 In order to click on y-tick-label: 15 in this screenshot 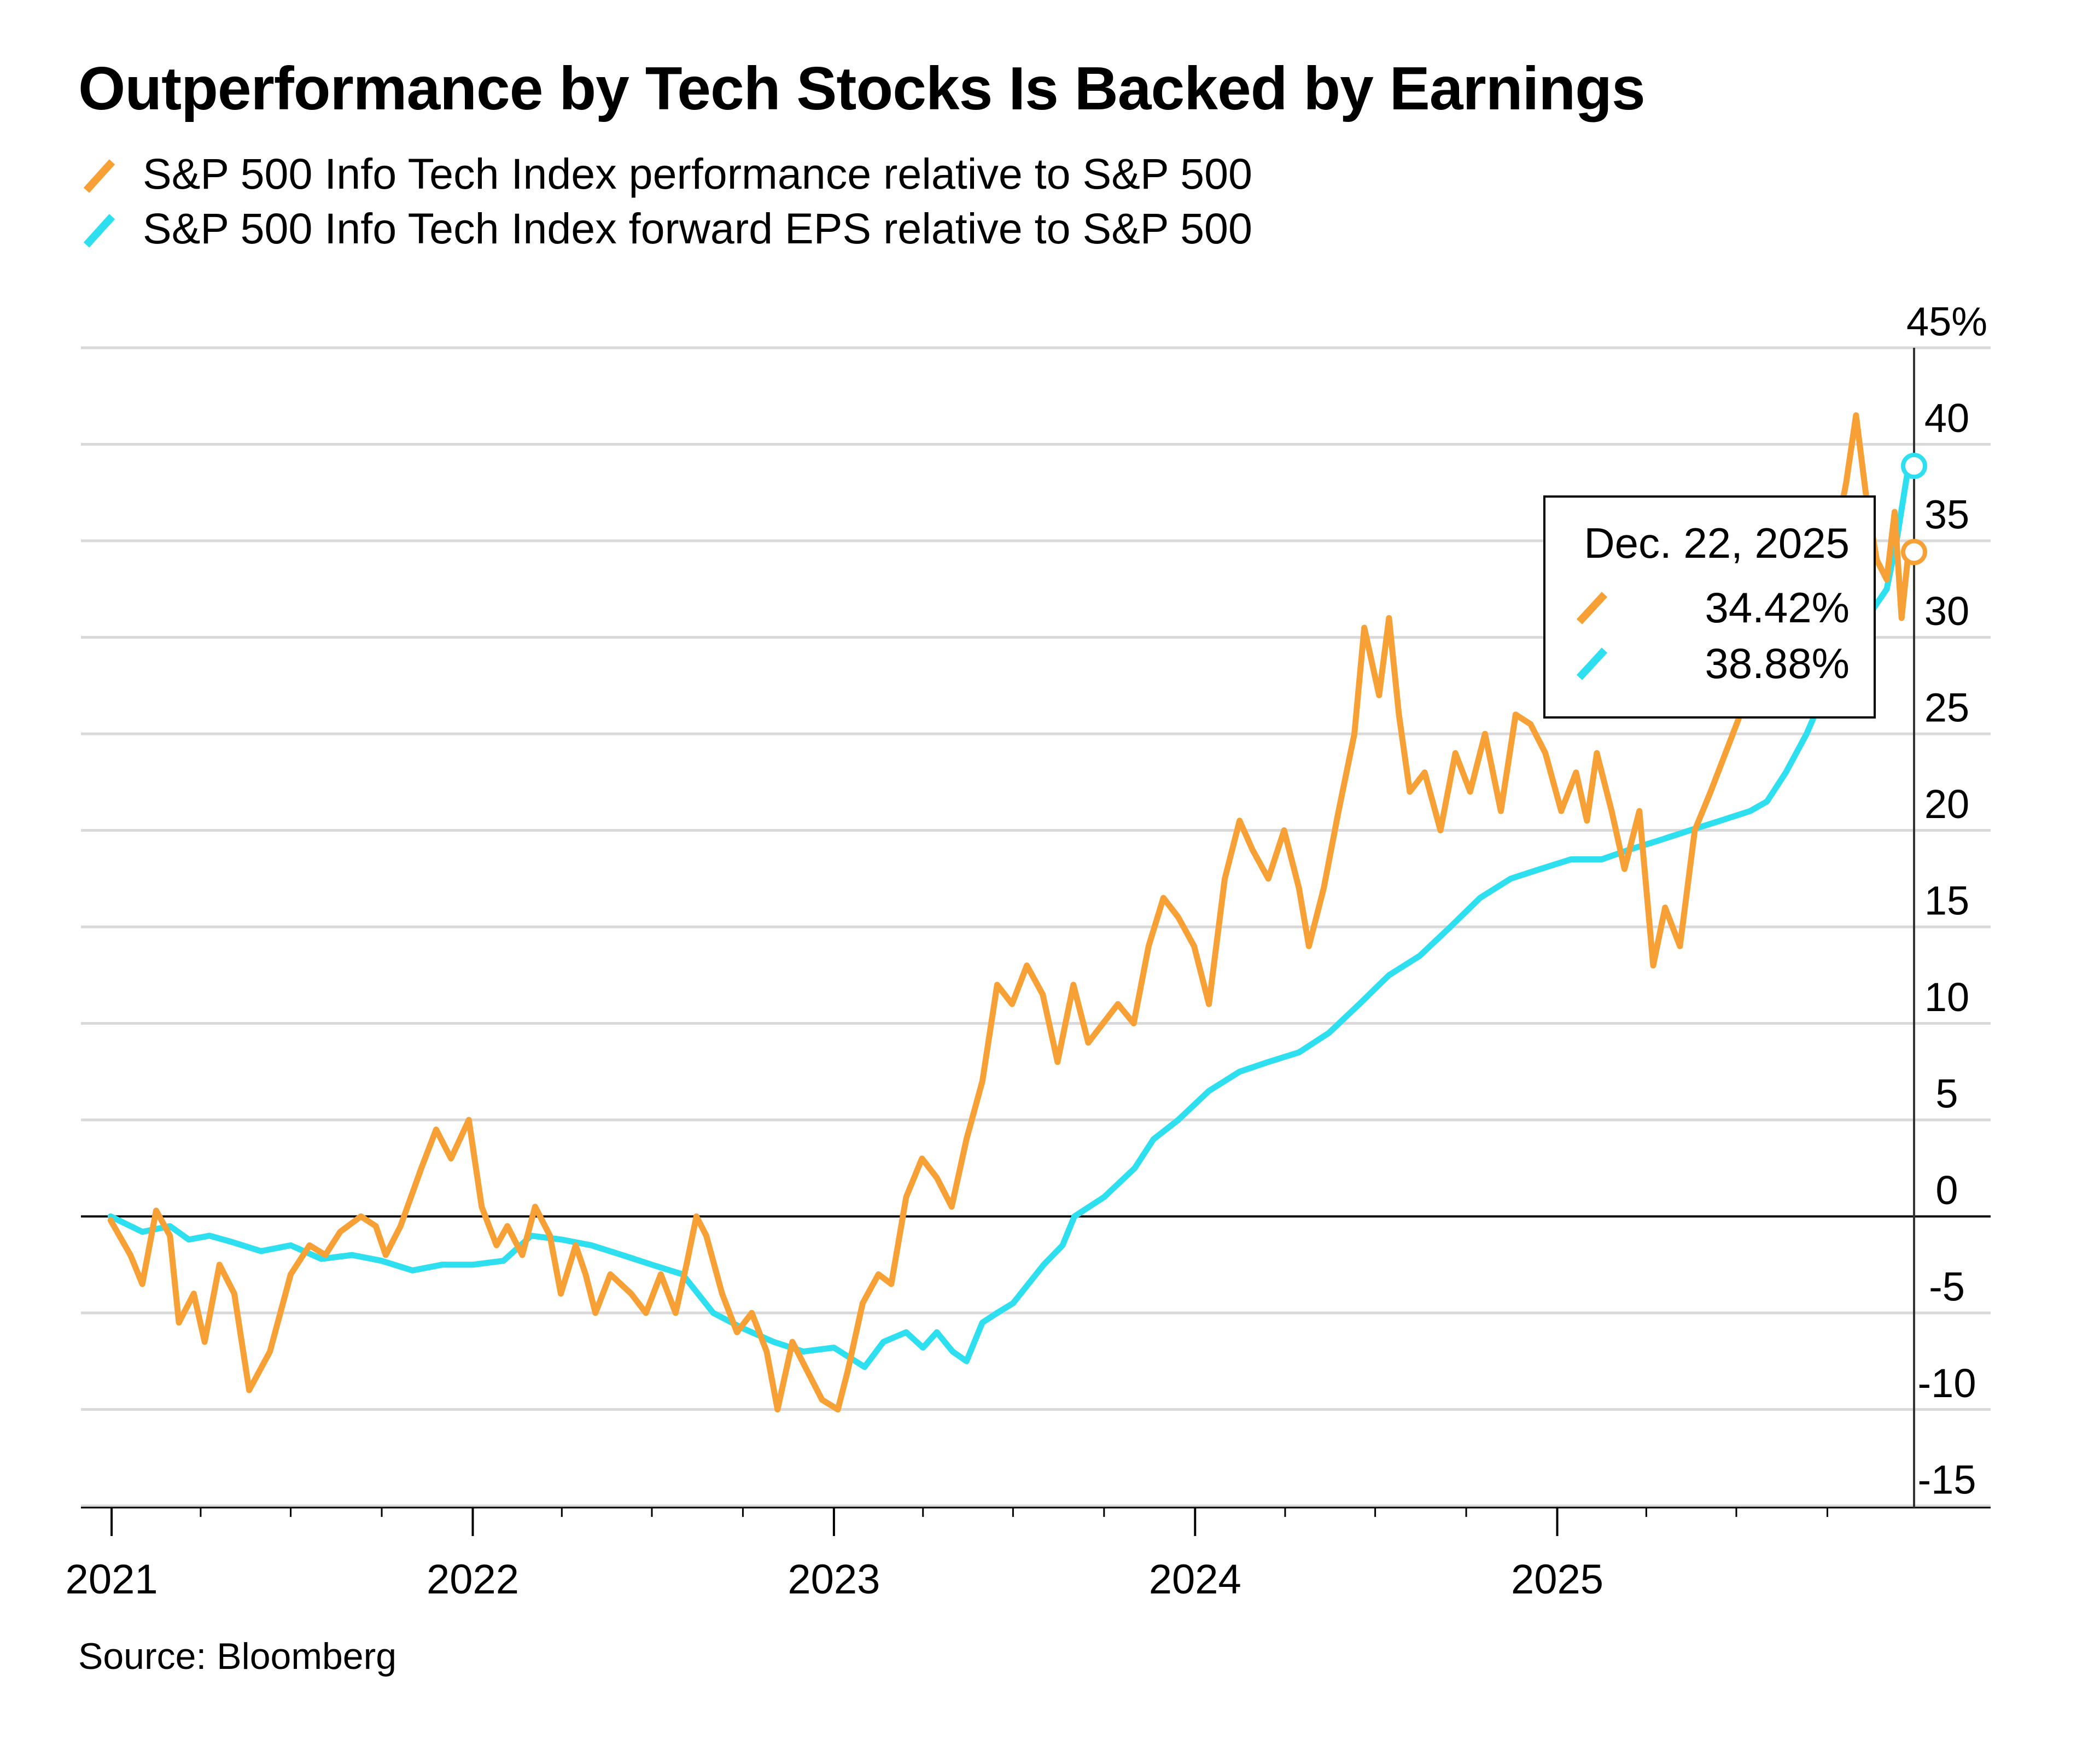, I will do `click(1946, 901)`.